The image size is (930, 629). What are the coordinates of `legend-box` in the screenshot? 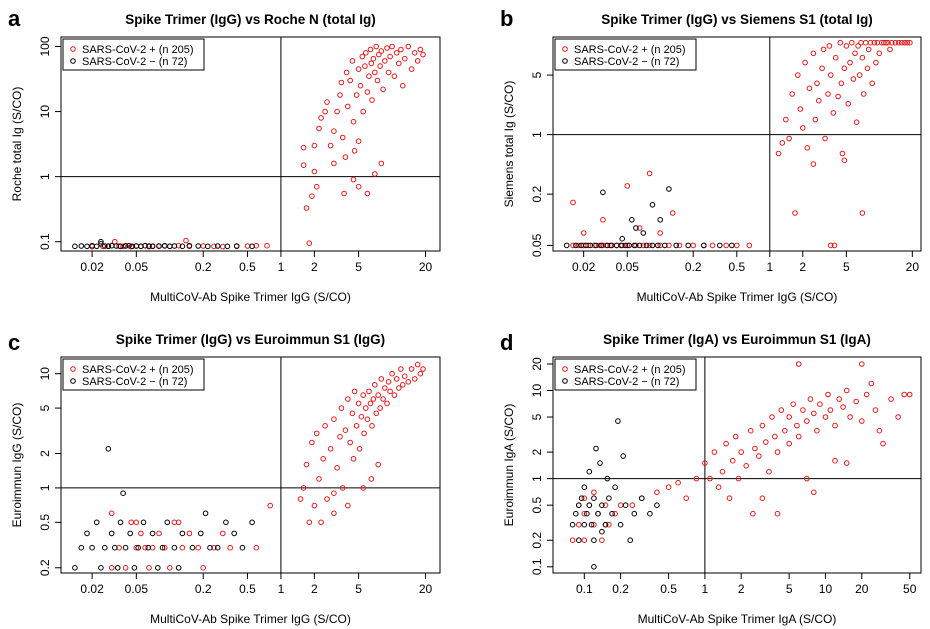 It's located at (625, 54).